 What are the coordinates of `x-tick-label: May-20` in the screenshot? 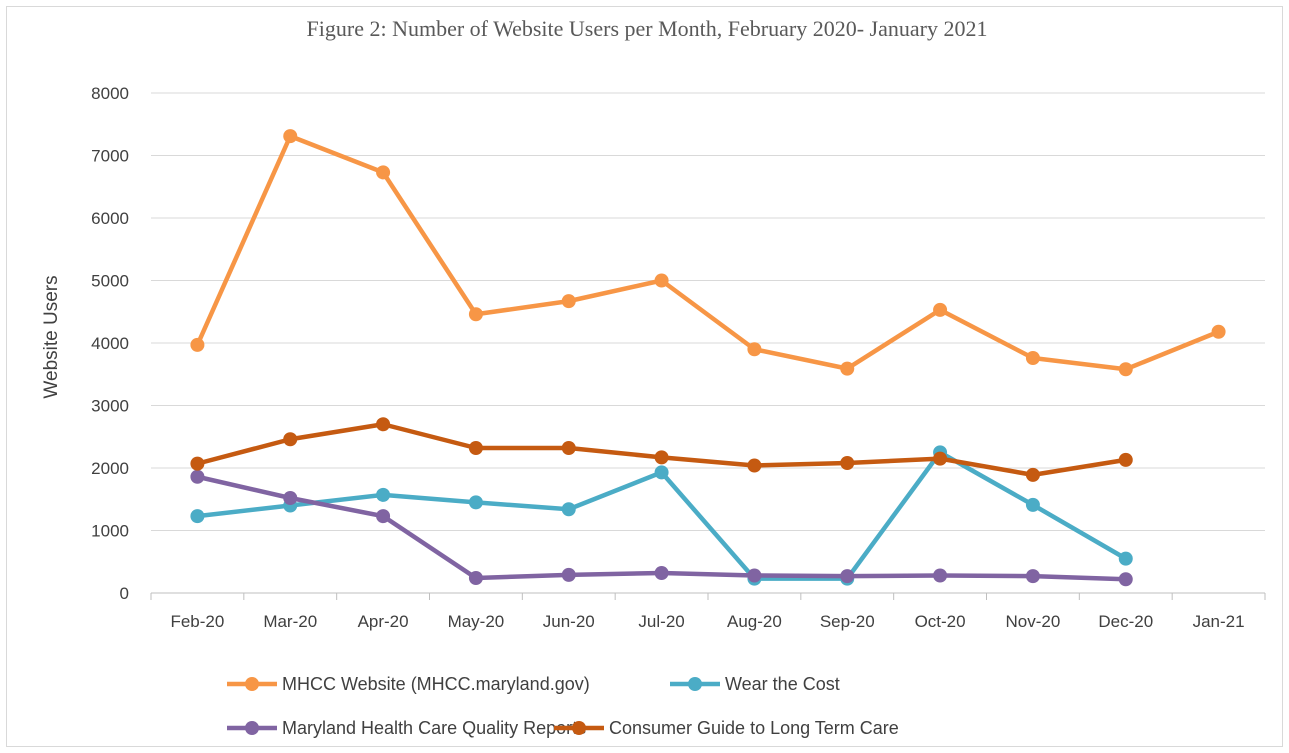 It's located at (476, 621).